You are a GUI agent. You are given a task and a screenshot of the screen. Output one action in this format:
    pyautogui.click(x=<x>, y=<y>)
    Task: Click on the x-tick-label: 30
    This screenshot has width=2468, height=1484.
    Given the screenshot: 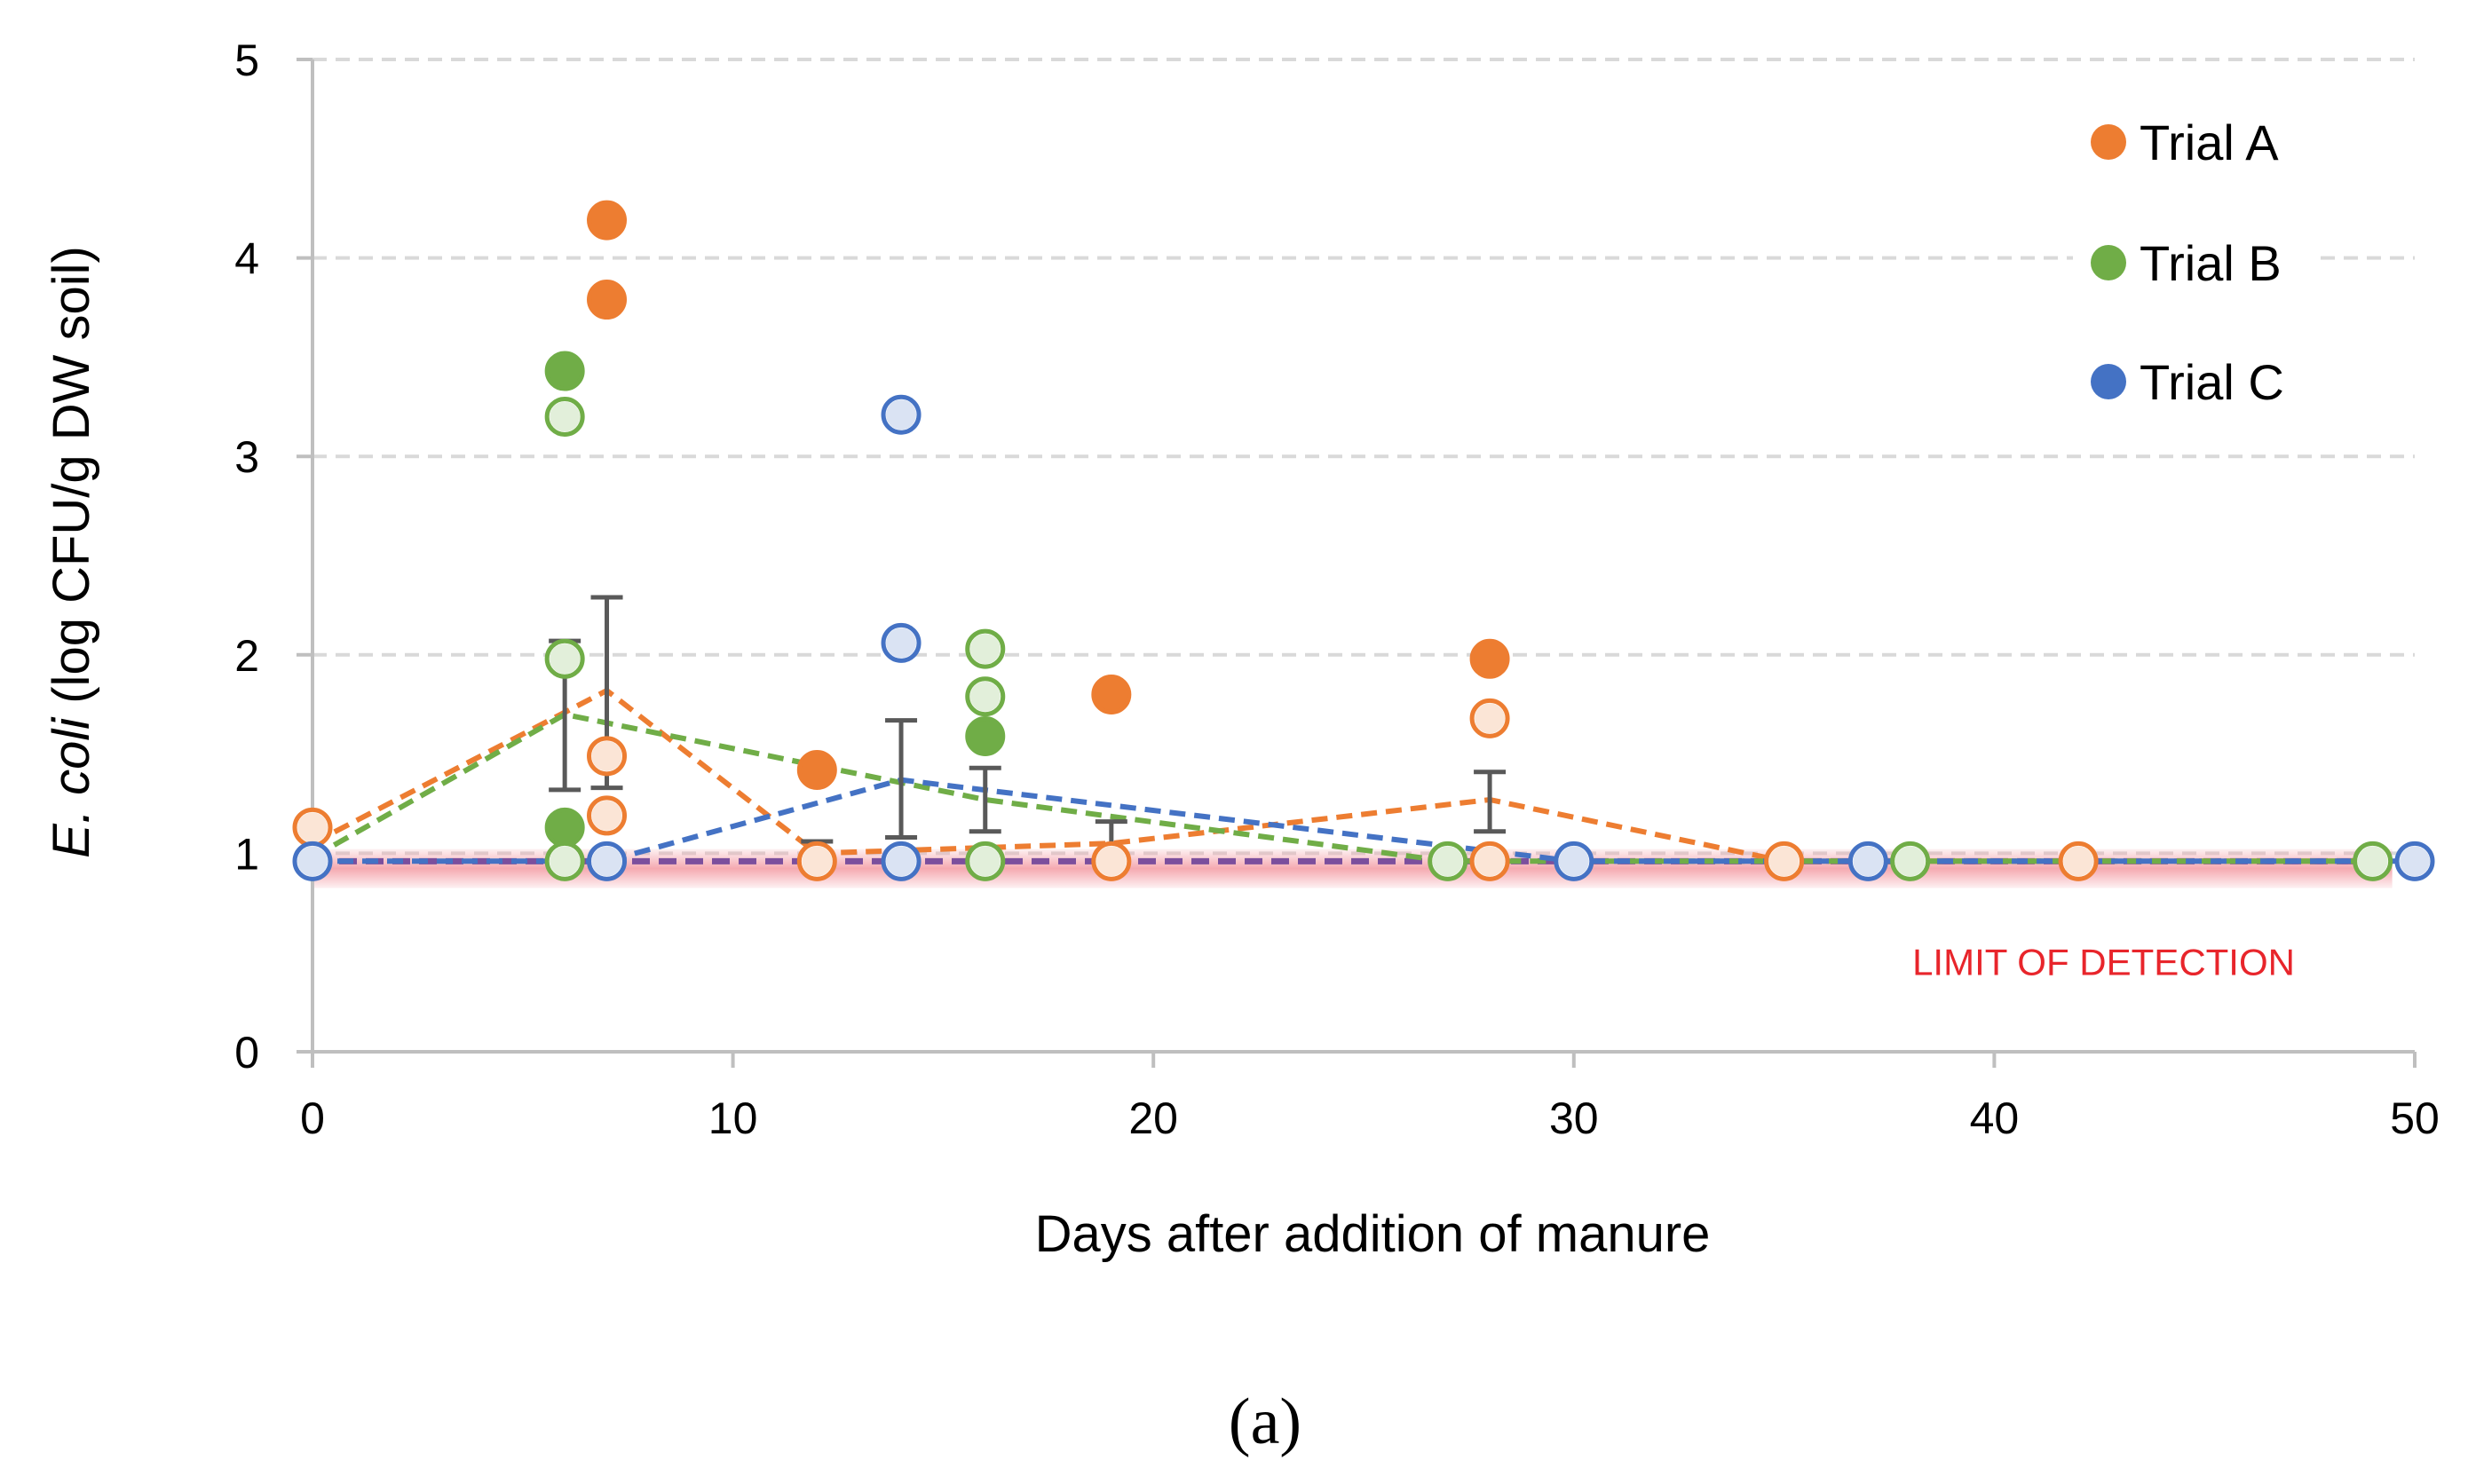 What is the action you would take?
    pyautogui.click(x=1574, y=1118)
    